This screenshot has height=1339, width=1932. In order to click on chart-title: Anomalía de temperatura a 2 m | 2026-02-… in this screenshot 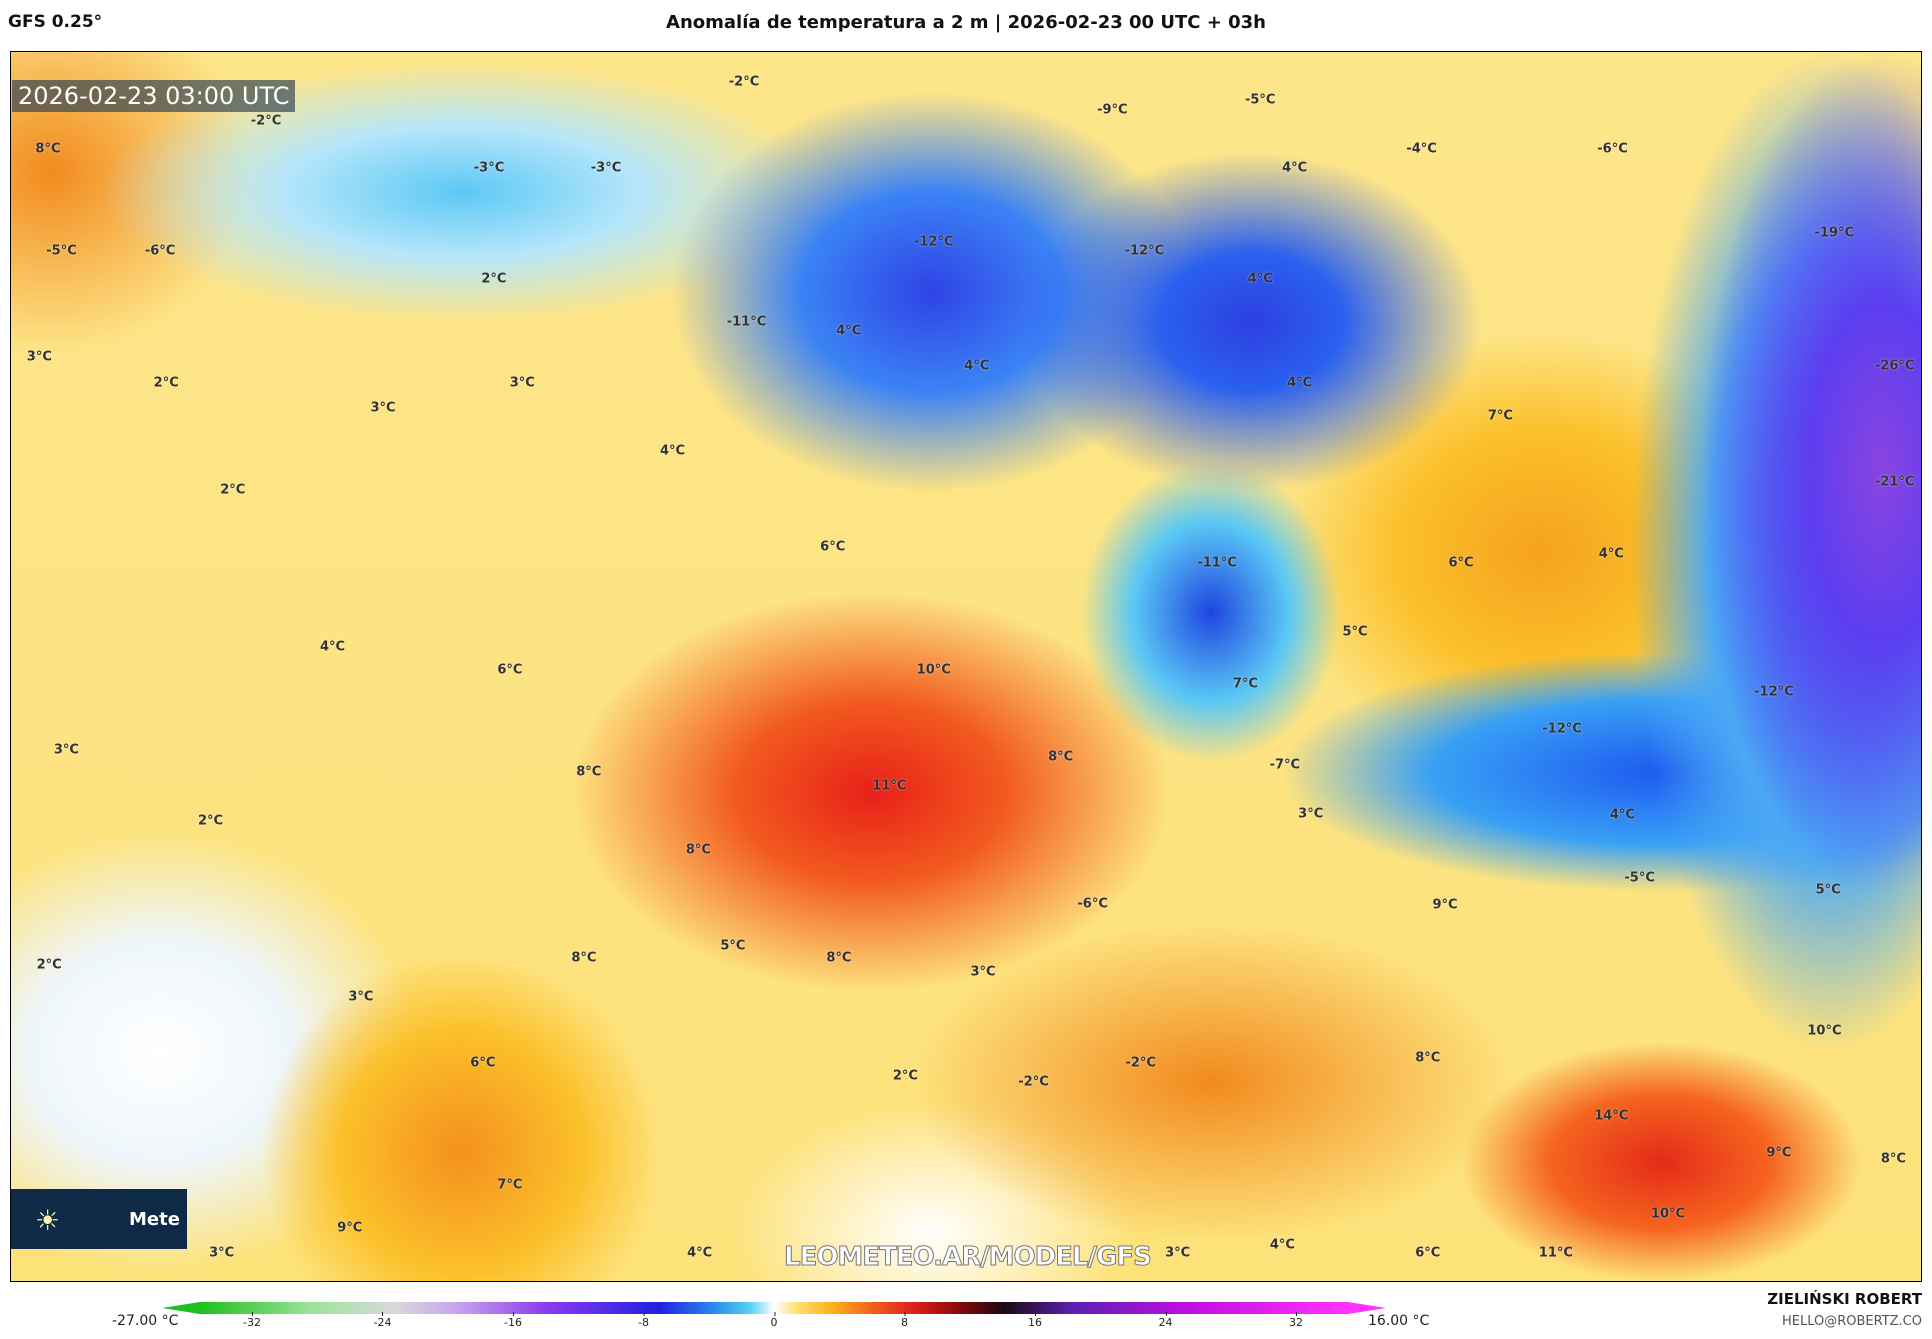, I will do `click(966, 22)`.